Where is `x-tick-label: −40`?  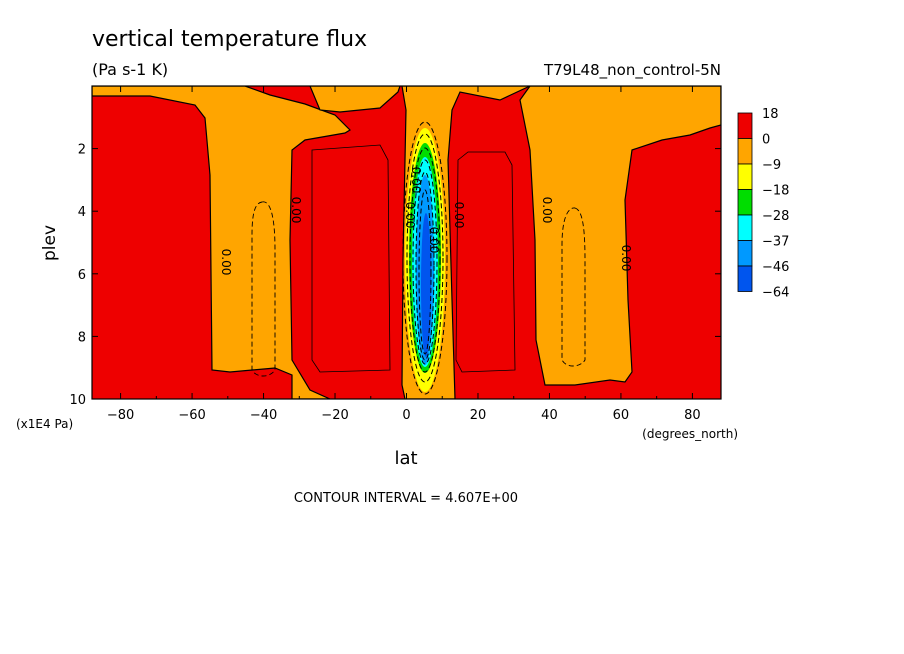
x-tick-label: −40 is located at coordinates (263, 415).